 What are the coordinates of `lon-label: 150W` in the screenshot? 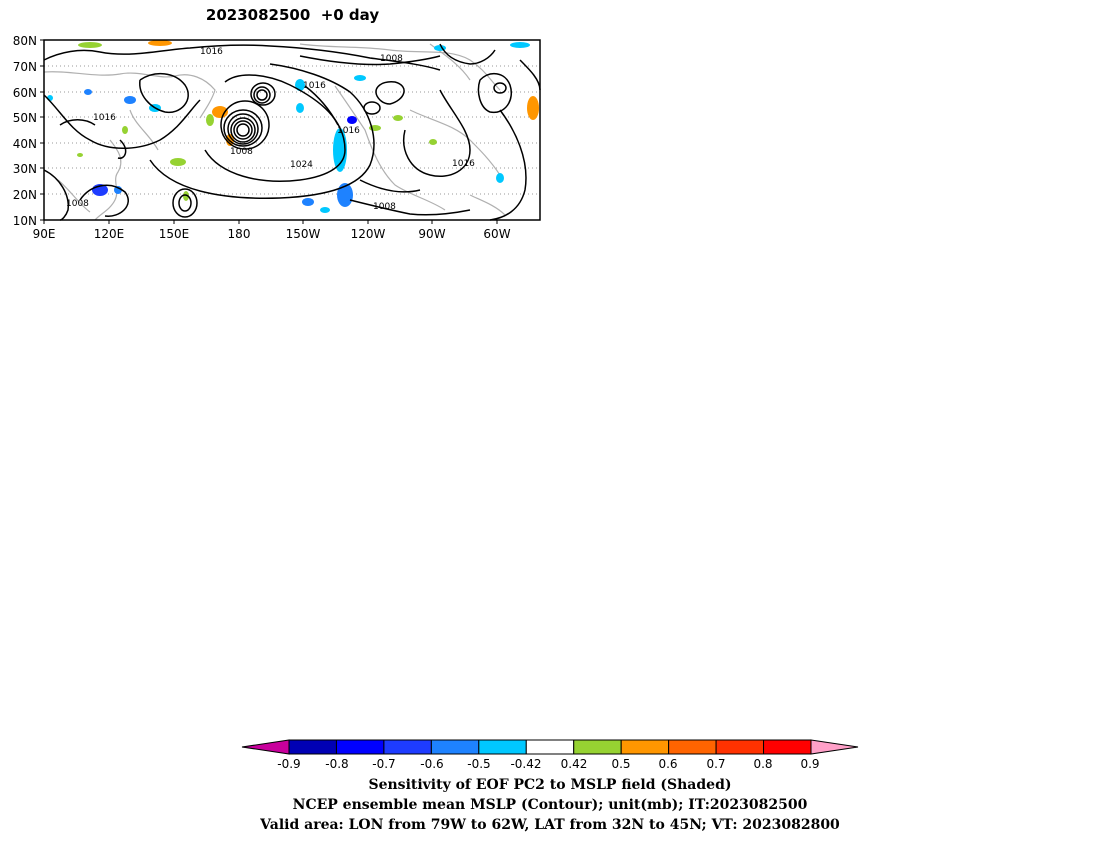 It's located at (303, 234).